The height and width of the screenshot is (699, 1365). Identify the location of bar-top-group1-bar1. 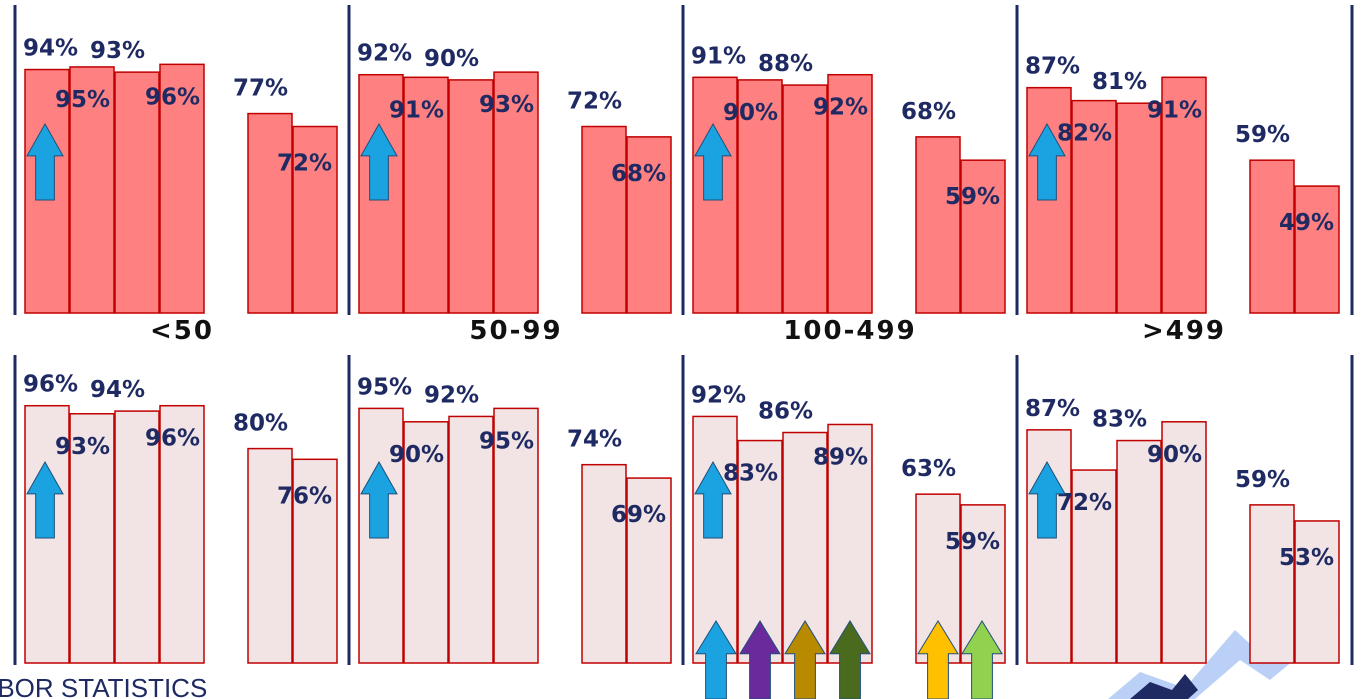
(426, 195).